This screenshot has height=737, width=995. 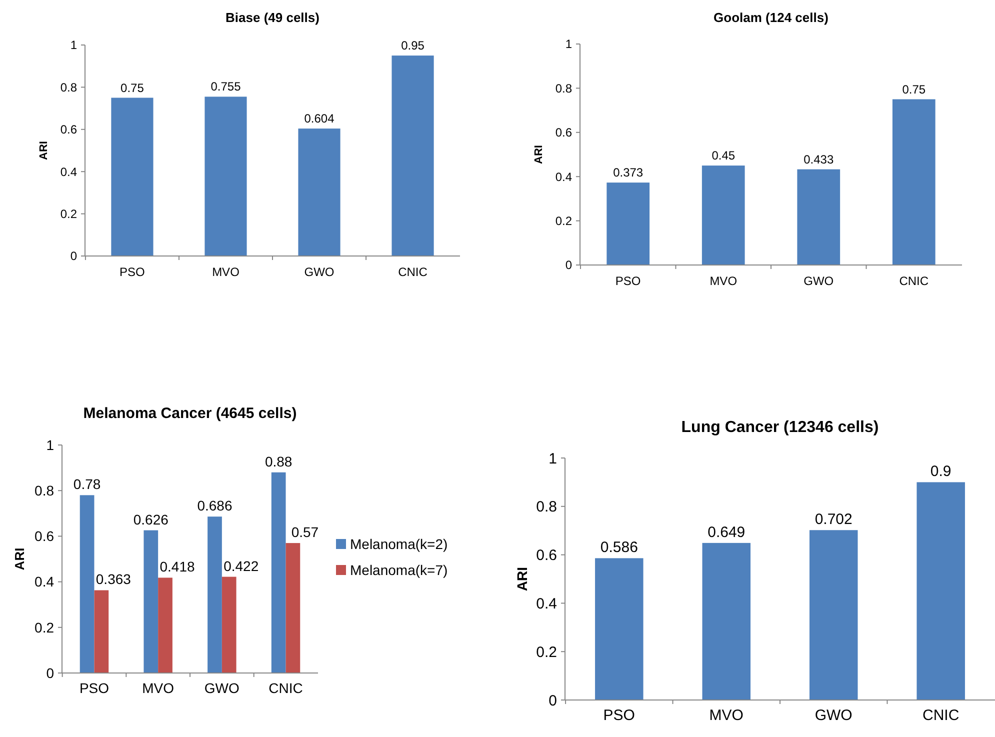 I want to click on data-label: 0.9, so click(x=941, y=471).